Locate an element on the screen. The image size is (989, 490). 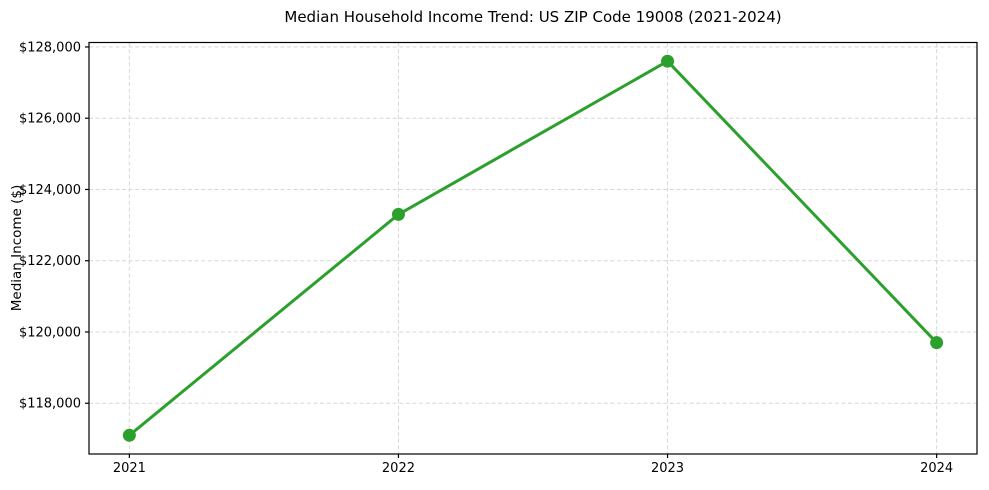
y-tick-label: $122,000 is located at coordinates (50, 261).